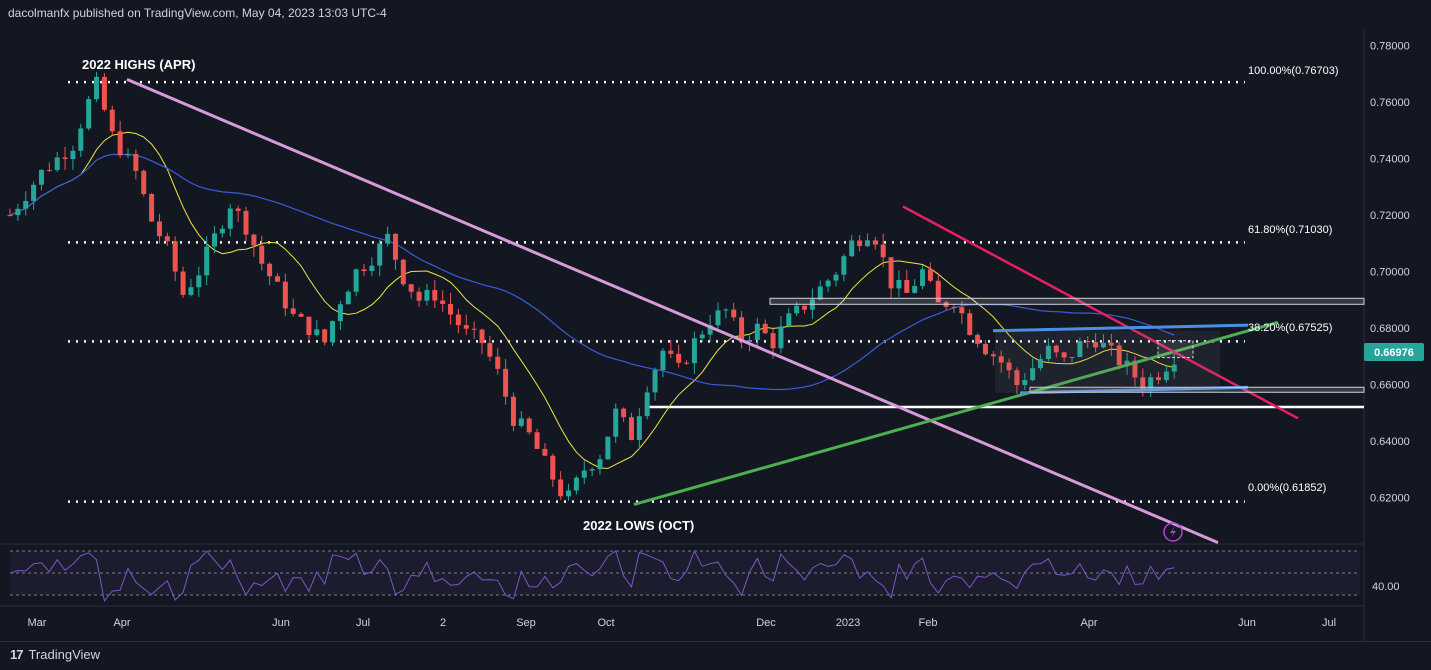  What do you see at coordinates (1293, 71) in the screenshot?
I see `fib-label-100: 100.00%(0.76703)` at bounding box center [1293, 71].